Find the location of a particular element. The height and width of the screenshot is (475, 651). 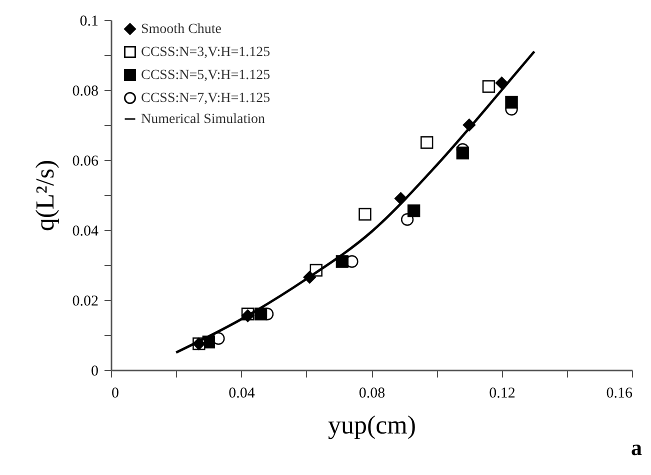

legend-label: CCSS:N=7,V:H=1.125 is located at coordinates (205, 98).